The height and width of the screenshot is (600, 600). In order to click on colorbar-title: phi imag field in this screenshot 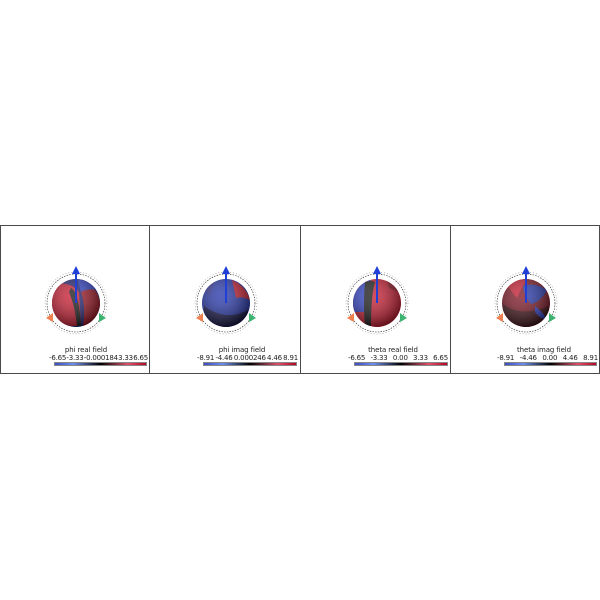, I will do `click(242, 350)`.